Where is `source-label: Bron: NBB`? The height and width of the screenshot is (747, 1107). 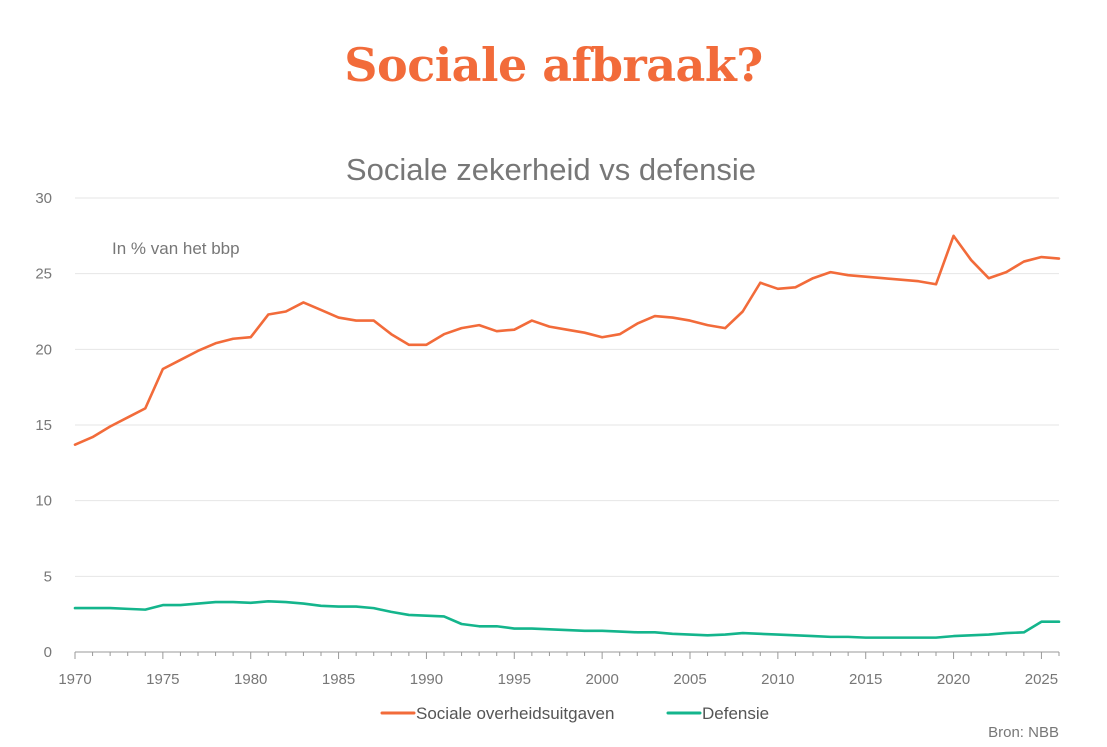 source-label: Bron: NBB is located at coordinates (1023, 732).